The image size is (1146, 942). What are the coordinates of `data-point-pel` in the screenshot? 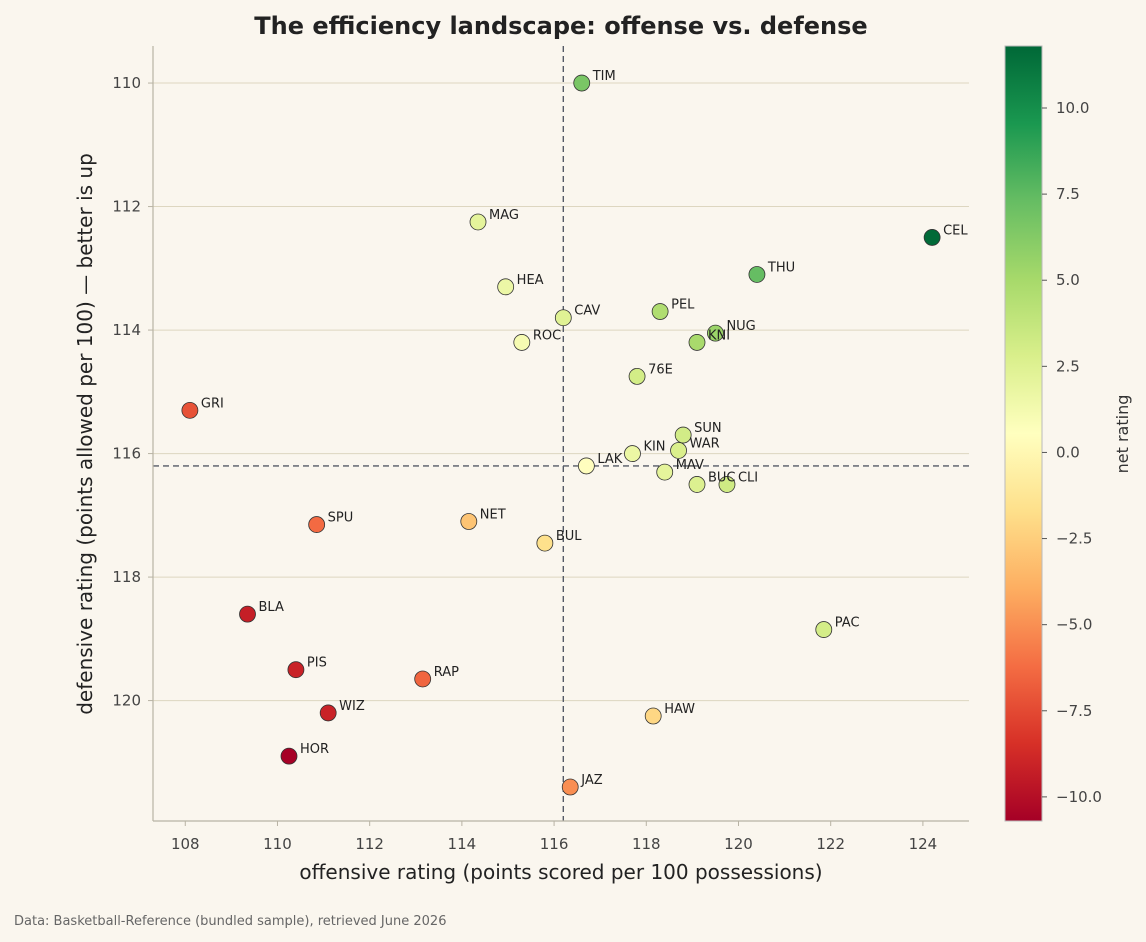 It's located at (660, 311).